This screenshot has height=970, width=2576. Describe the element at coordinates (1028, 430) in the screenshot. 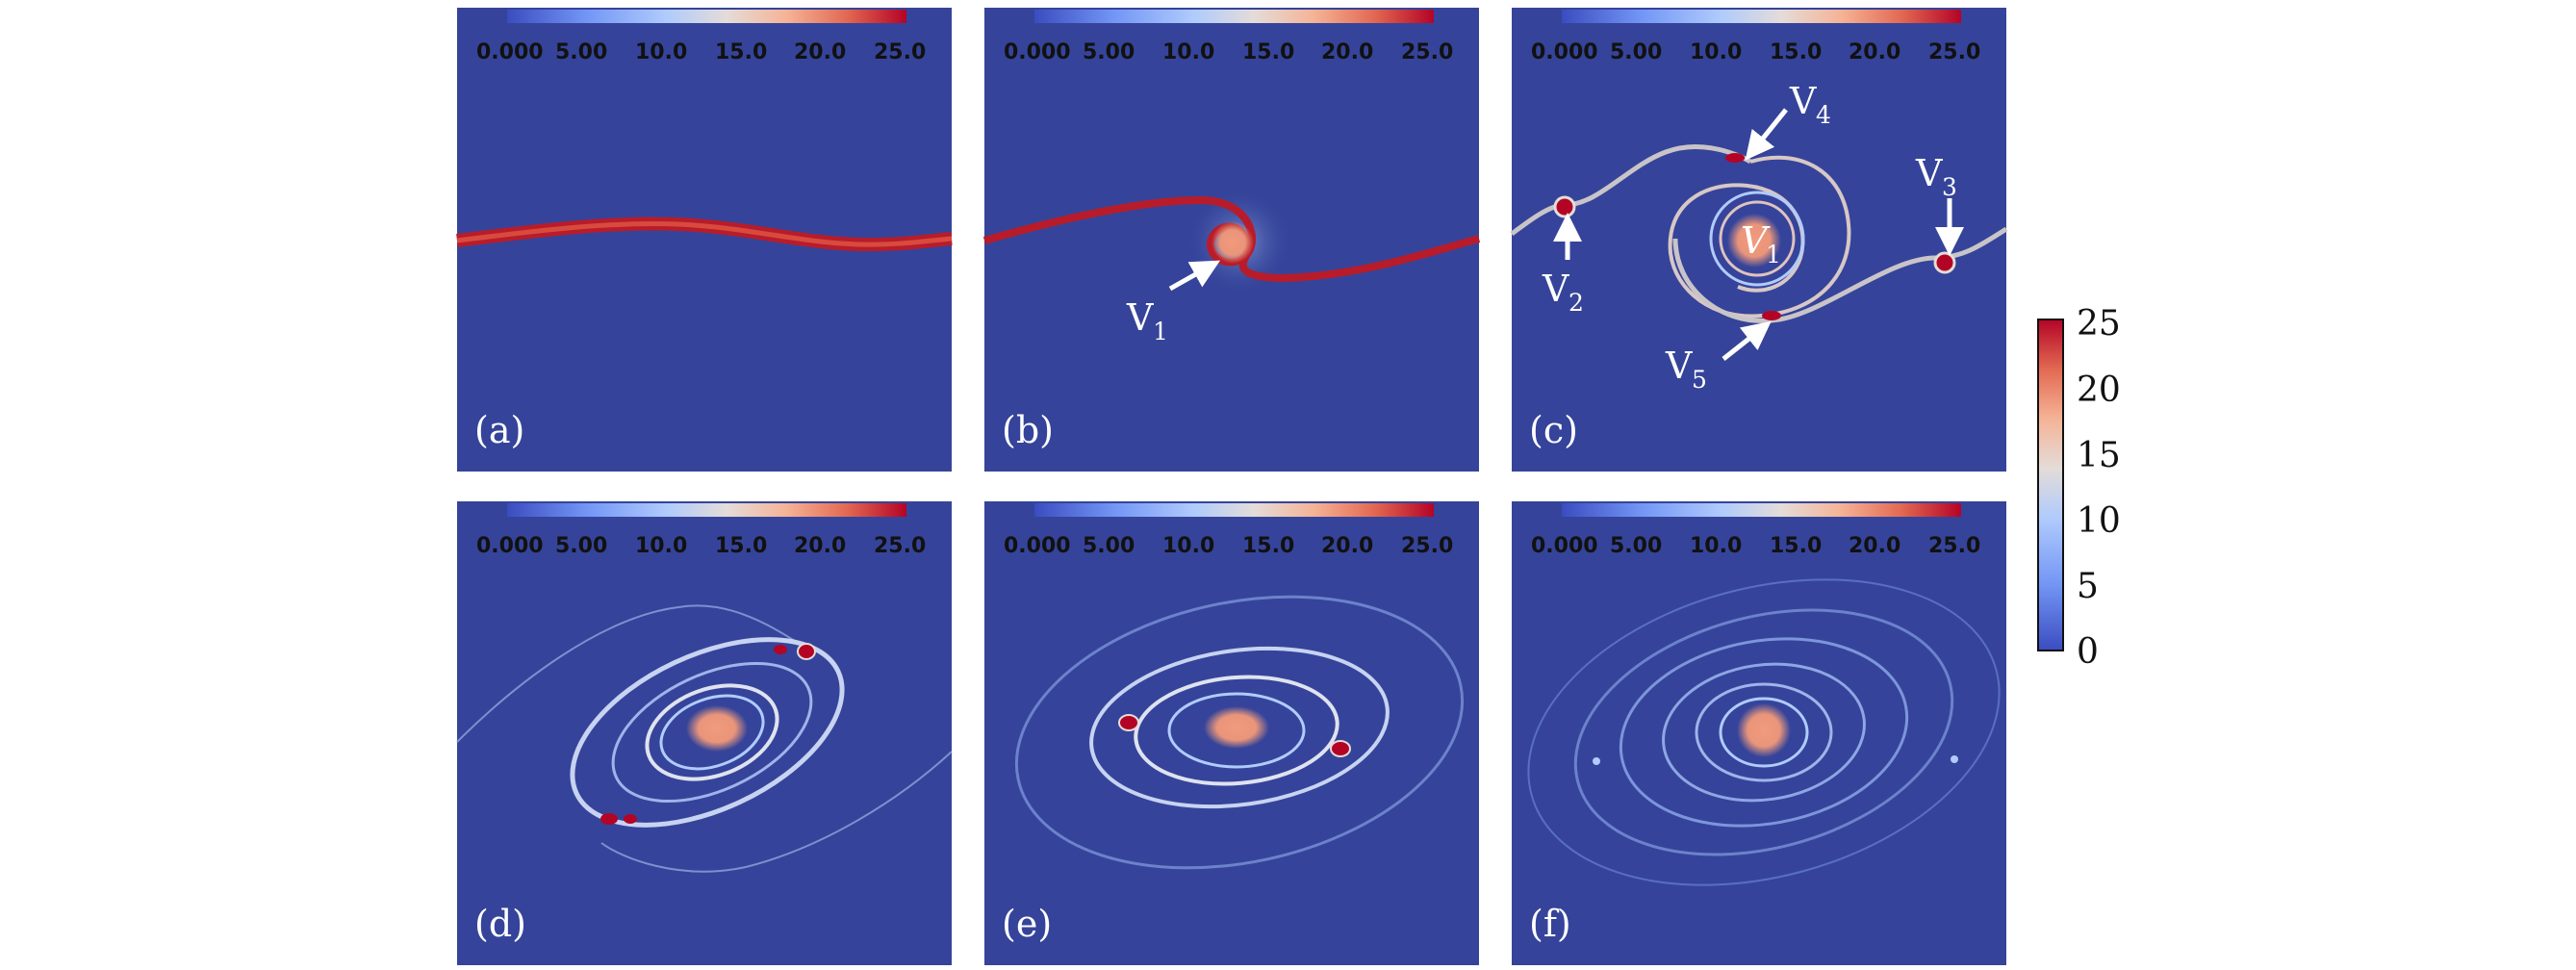

I see `panel-label: (b)` at that location.